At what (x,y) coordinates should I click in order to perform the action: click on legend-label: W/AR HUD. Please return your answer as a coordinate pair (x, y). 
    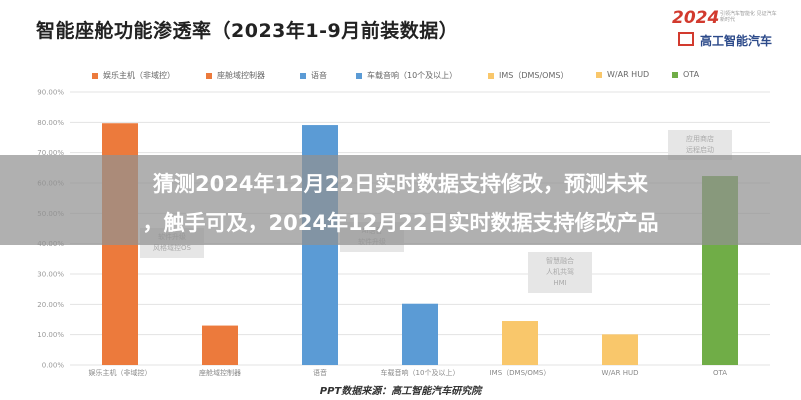
    Looking at the image, I should click on (628, 74).